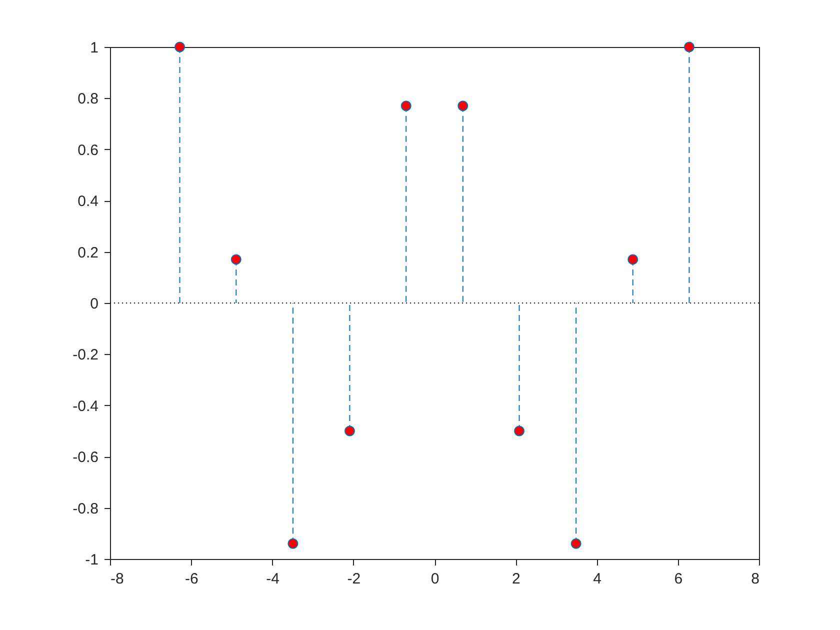 The image size is (840, 630). Describe the element at coordinates (94, 304) in the screenshot. I see `y-tick-label: 0` at that location.